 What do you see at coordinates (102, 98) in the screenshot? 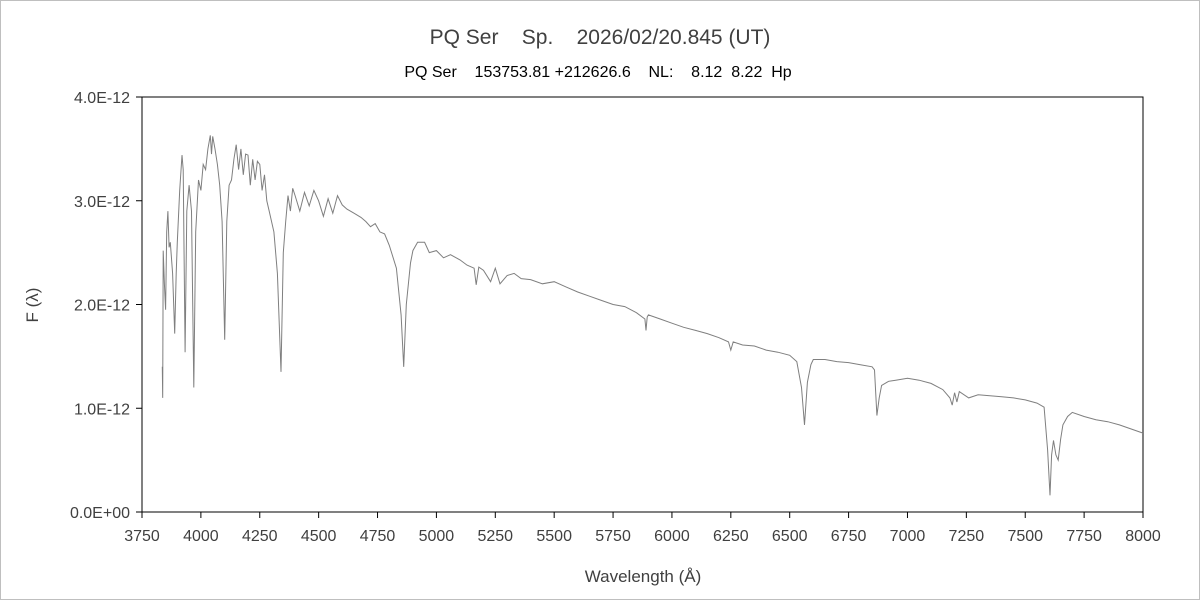
I see `y-tick-label: 4.0E-12` at bounding box center [102, 98].